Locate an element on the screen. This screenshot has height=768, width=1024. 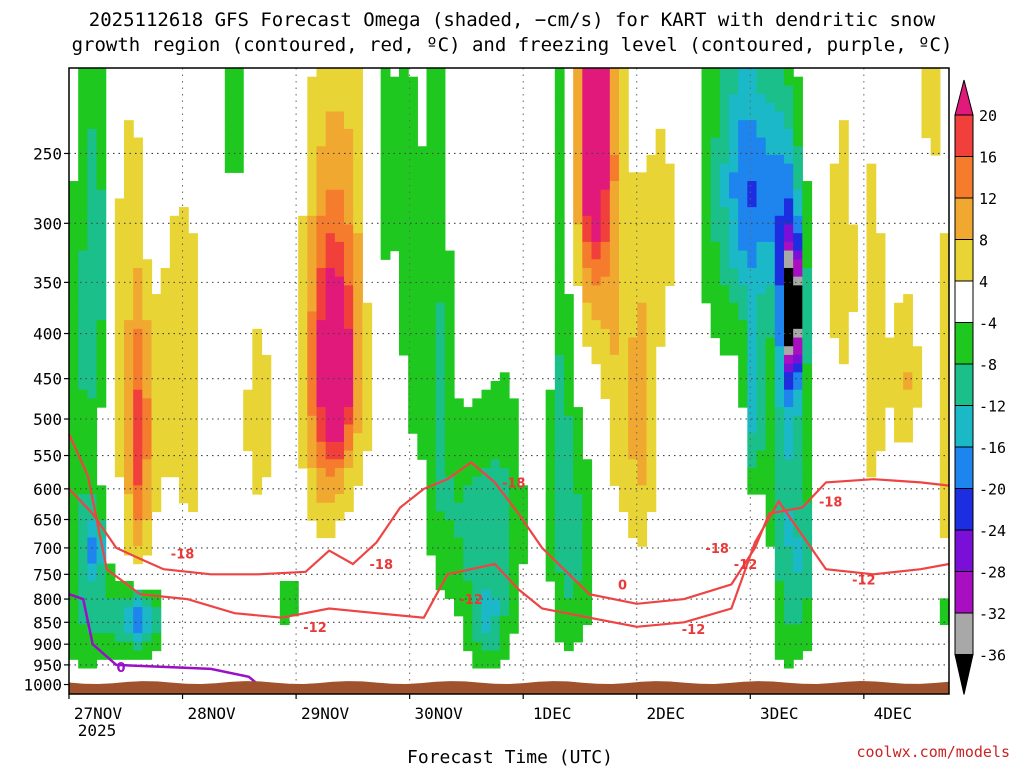
y-tick-label: 800 is located at coordinates (47, 599).